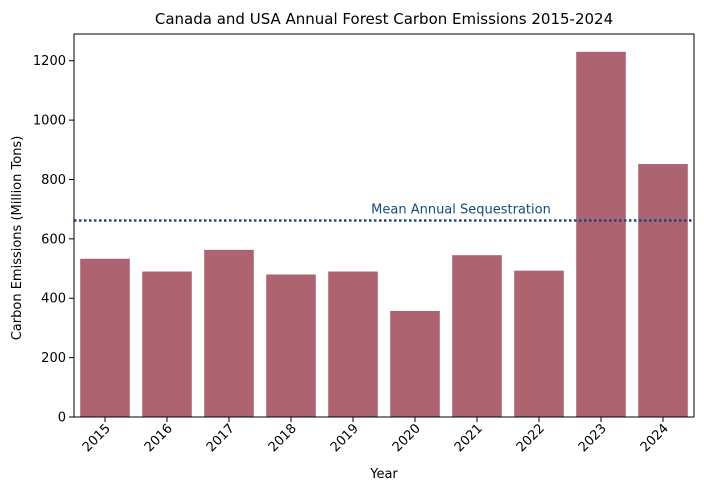 This screenshot has height=491, width=704. Describe the element at coordinates (291, 345) in the screenshot. I see `bar-2018` at that location.